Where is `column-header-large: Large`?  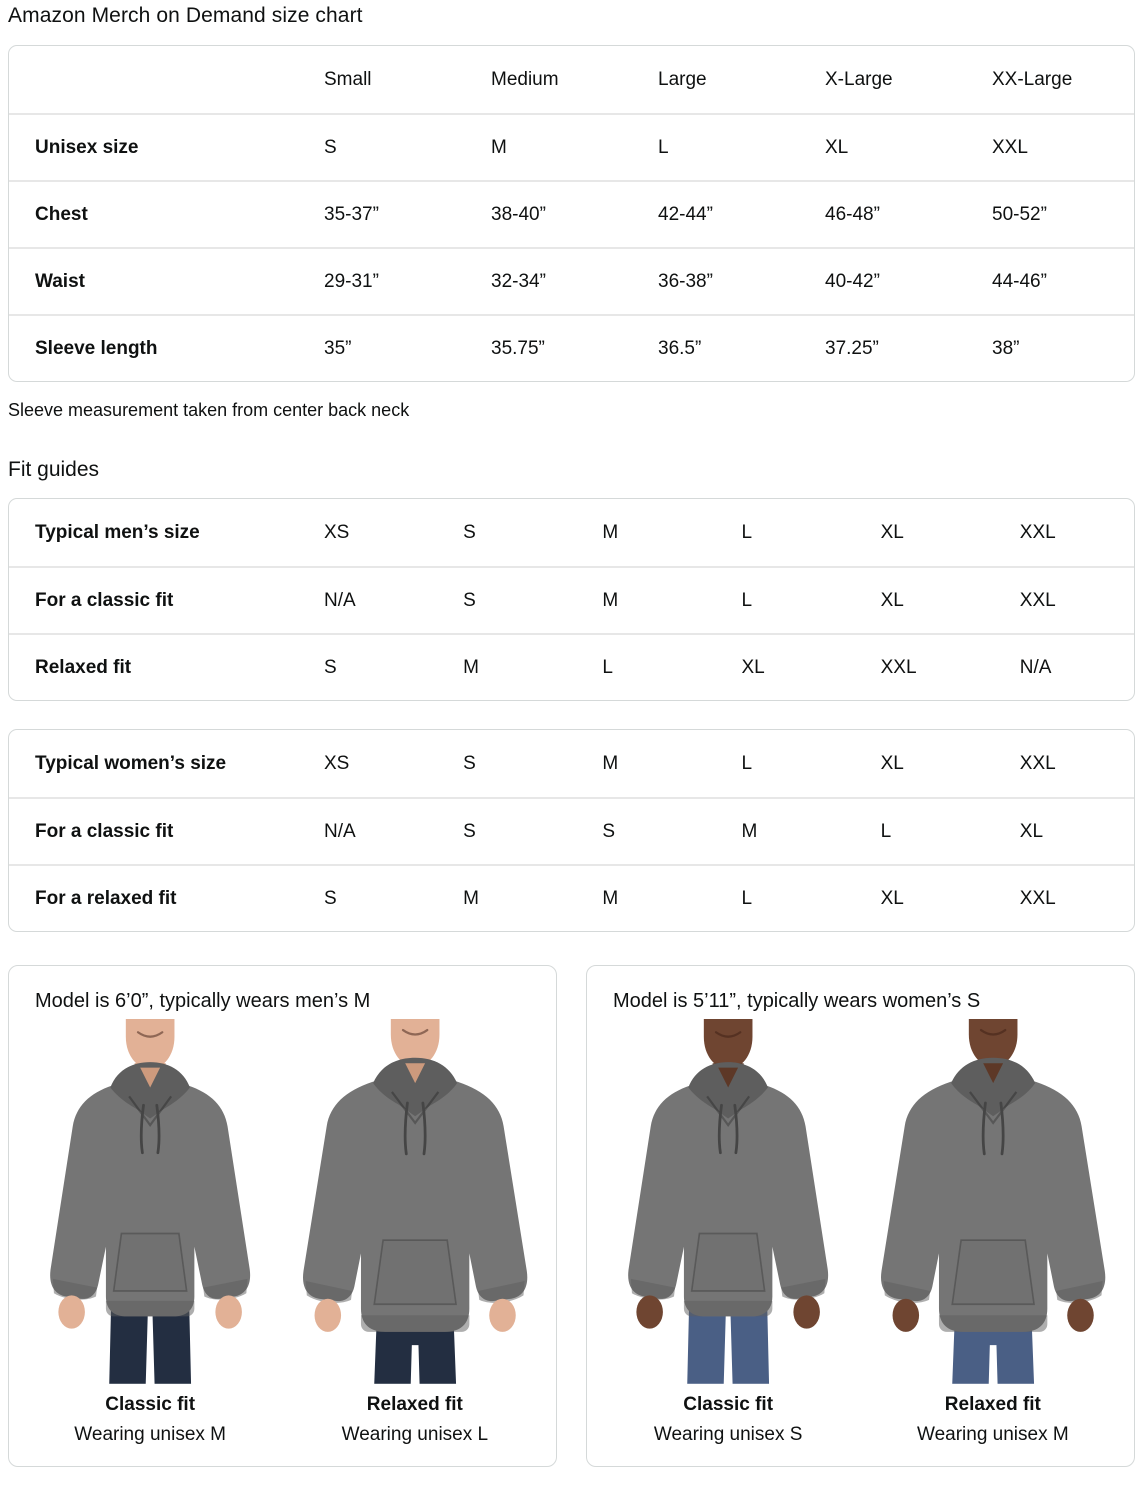
column-header-large: Large is located at coordinates (682, 79).